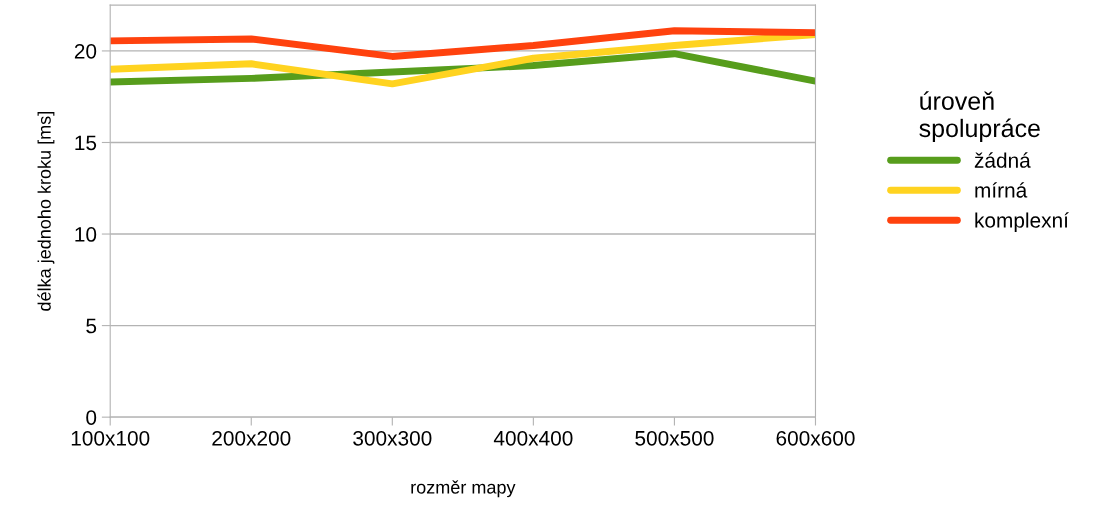  Describe the element at coordinates (1022, 222) in the screenshot. I see `legend-label: komplexní` at that location.